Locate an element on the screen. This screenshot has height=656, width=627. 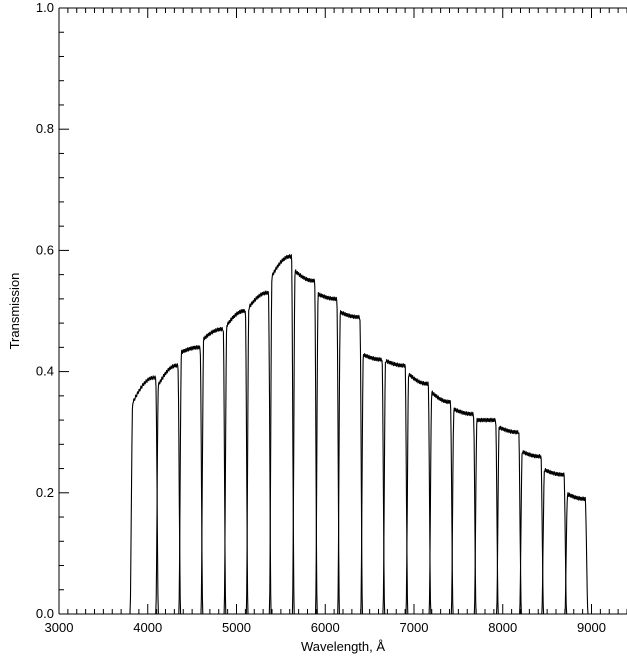
x-tick-label: 6000 is located at coordinates (325, 627).